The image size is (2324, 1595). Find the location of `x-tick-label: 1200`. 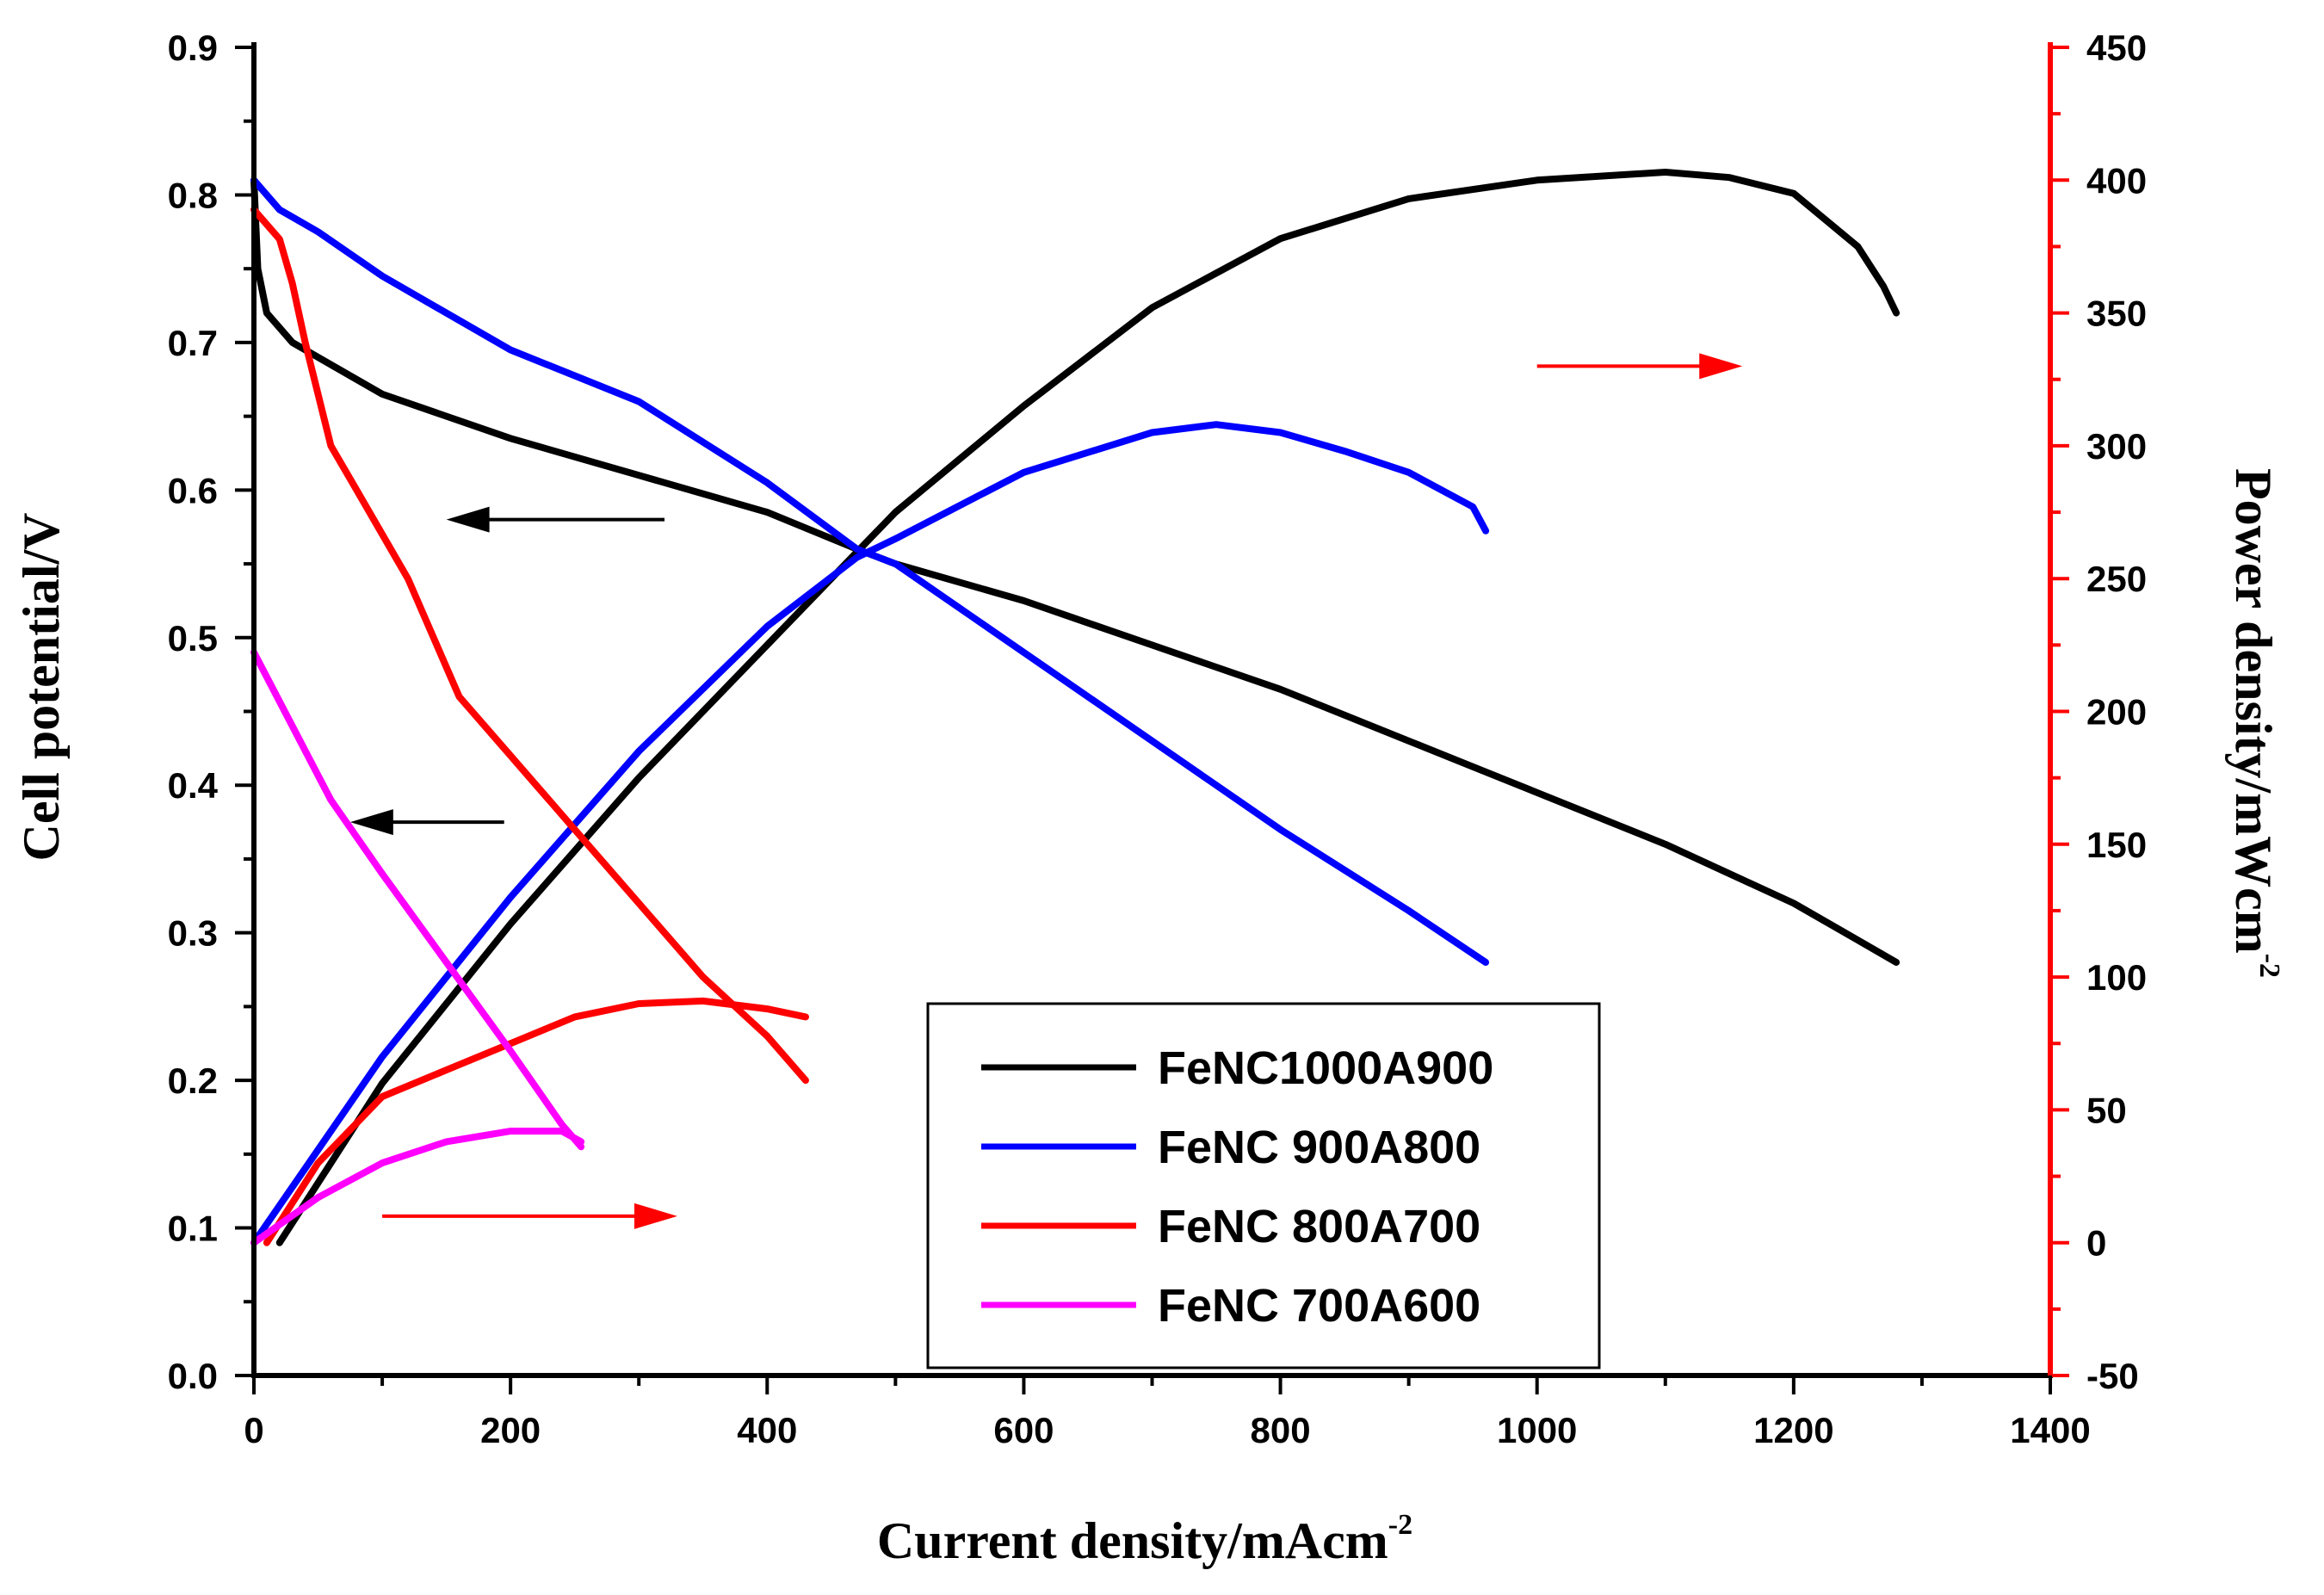

x-tick-label: 1200 is located at coordinates (1793, 1430).